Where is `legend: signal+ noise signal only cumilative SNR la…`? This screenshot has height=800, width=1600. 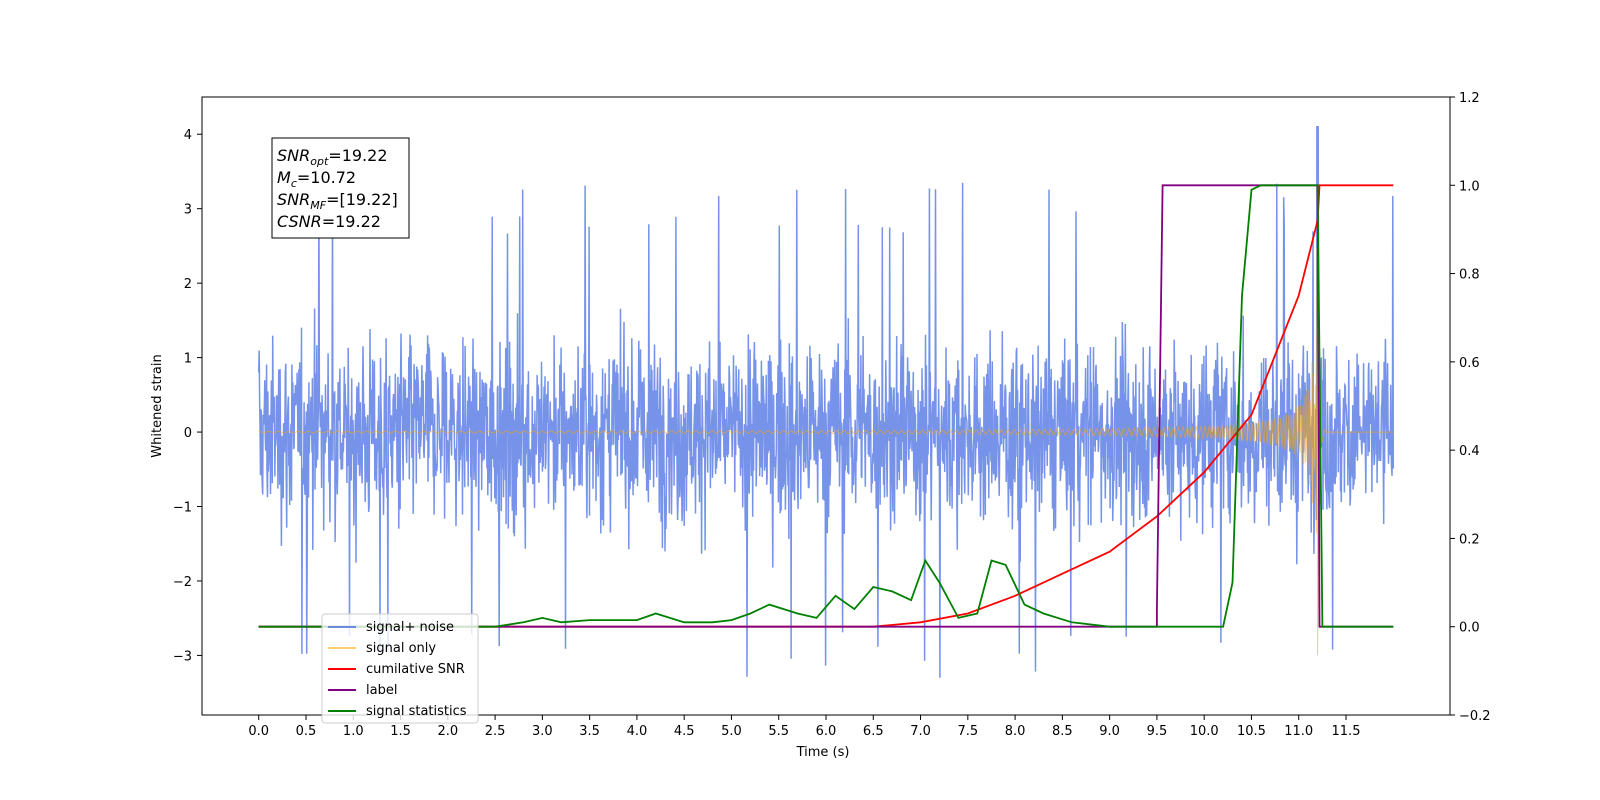
legend: signal+ noise signal only cumilative SNR la… is located at coordinates (400, 668).